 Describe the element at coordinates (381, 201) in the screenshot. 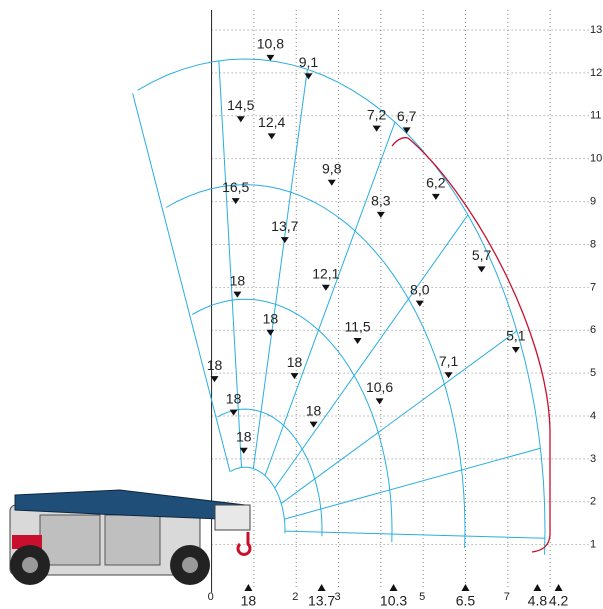

I see `load-label: 8,3` at that location.